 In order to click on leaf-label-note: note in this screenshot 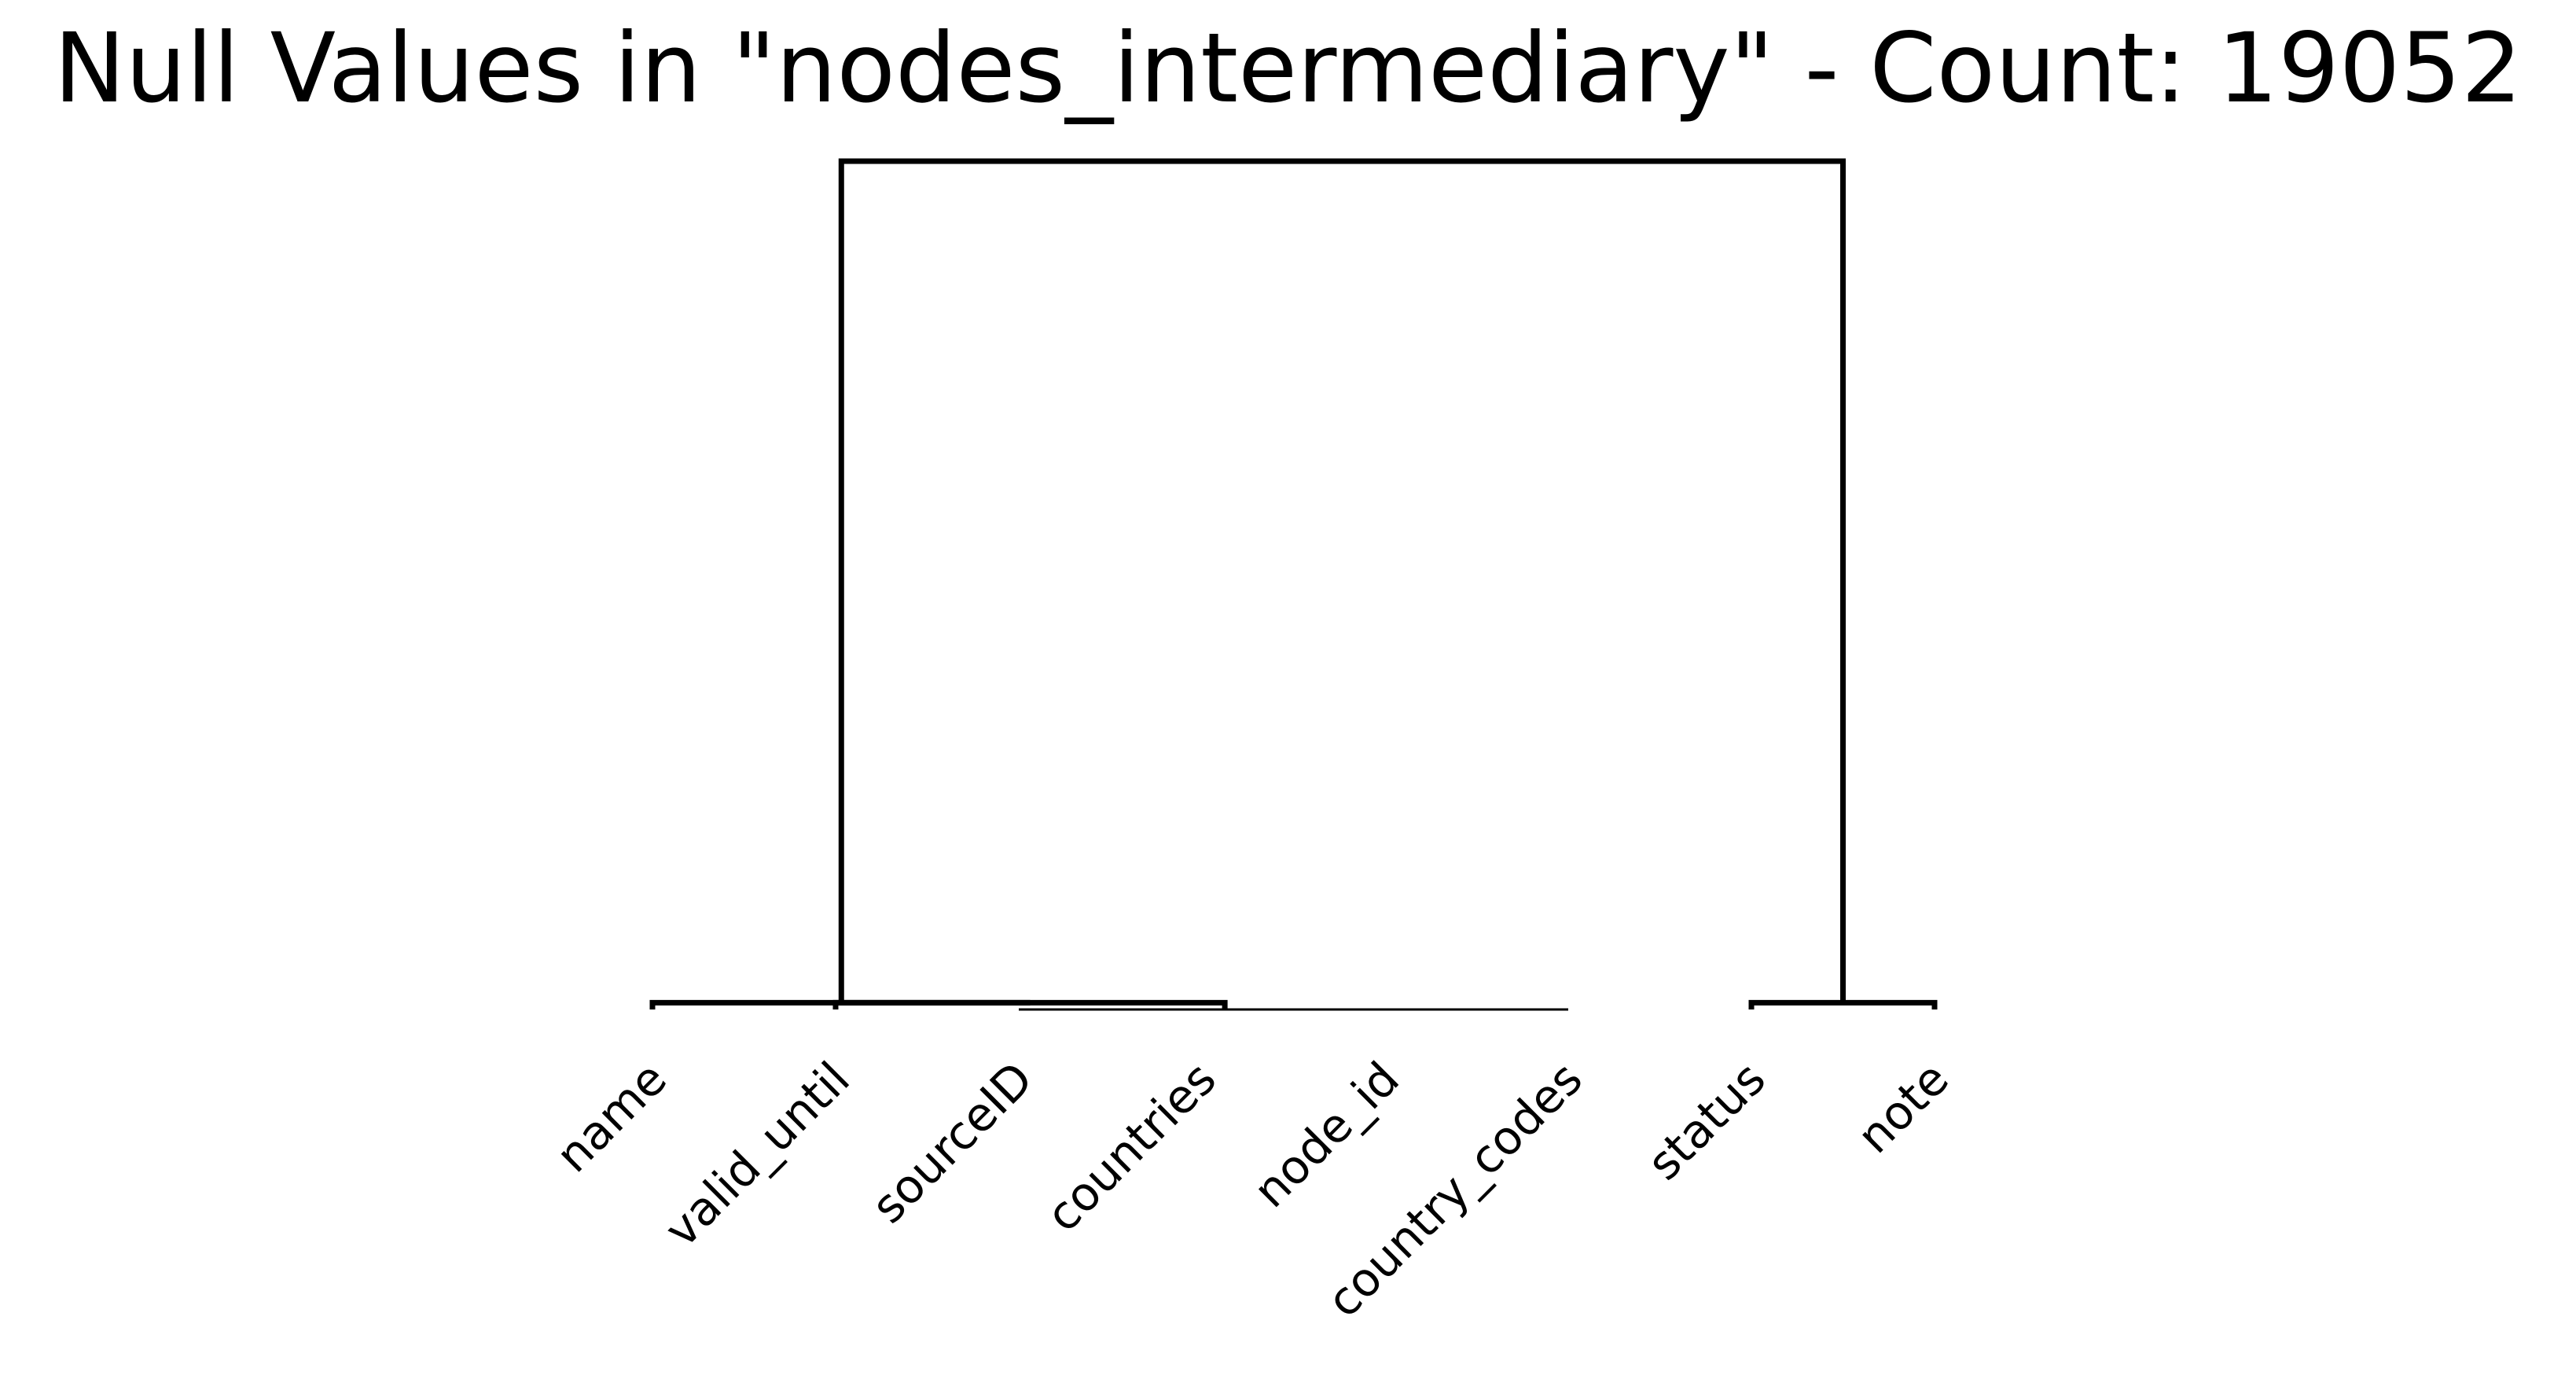, I will do `click(1903, 1108)`.